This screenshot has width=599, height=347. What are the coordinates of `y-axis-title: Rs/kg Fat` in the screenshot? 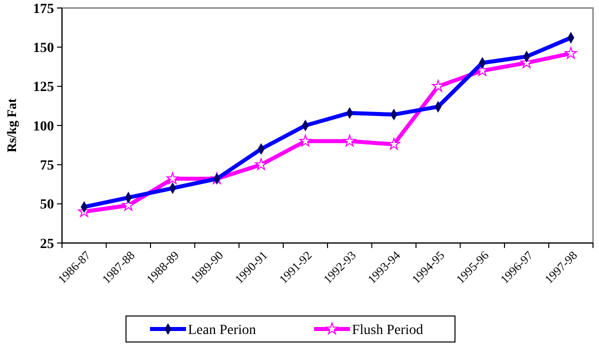 It's located at (11, 125).